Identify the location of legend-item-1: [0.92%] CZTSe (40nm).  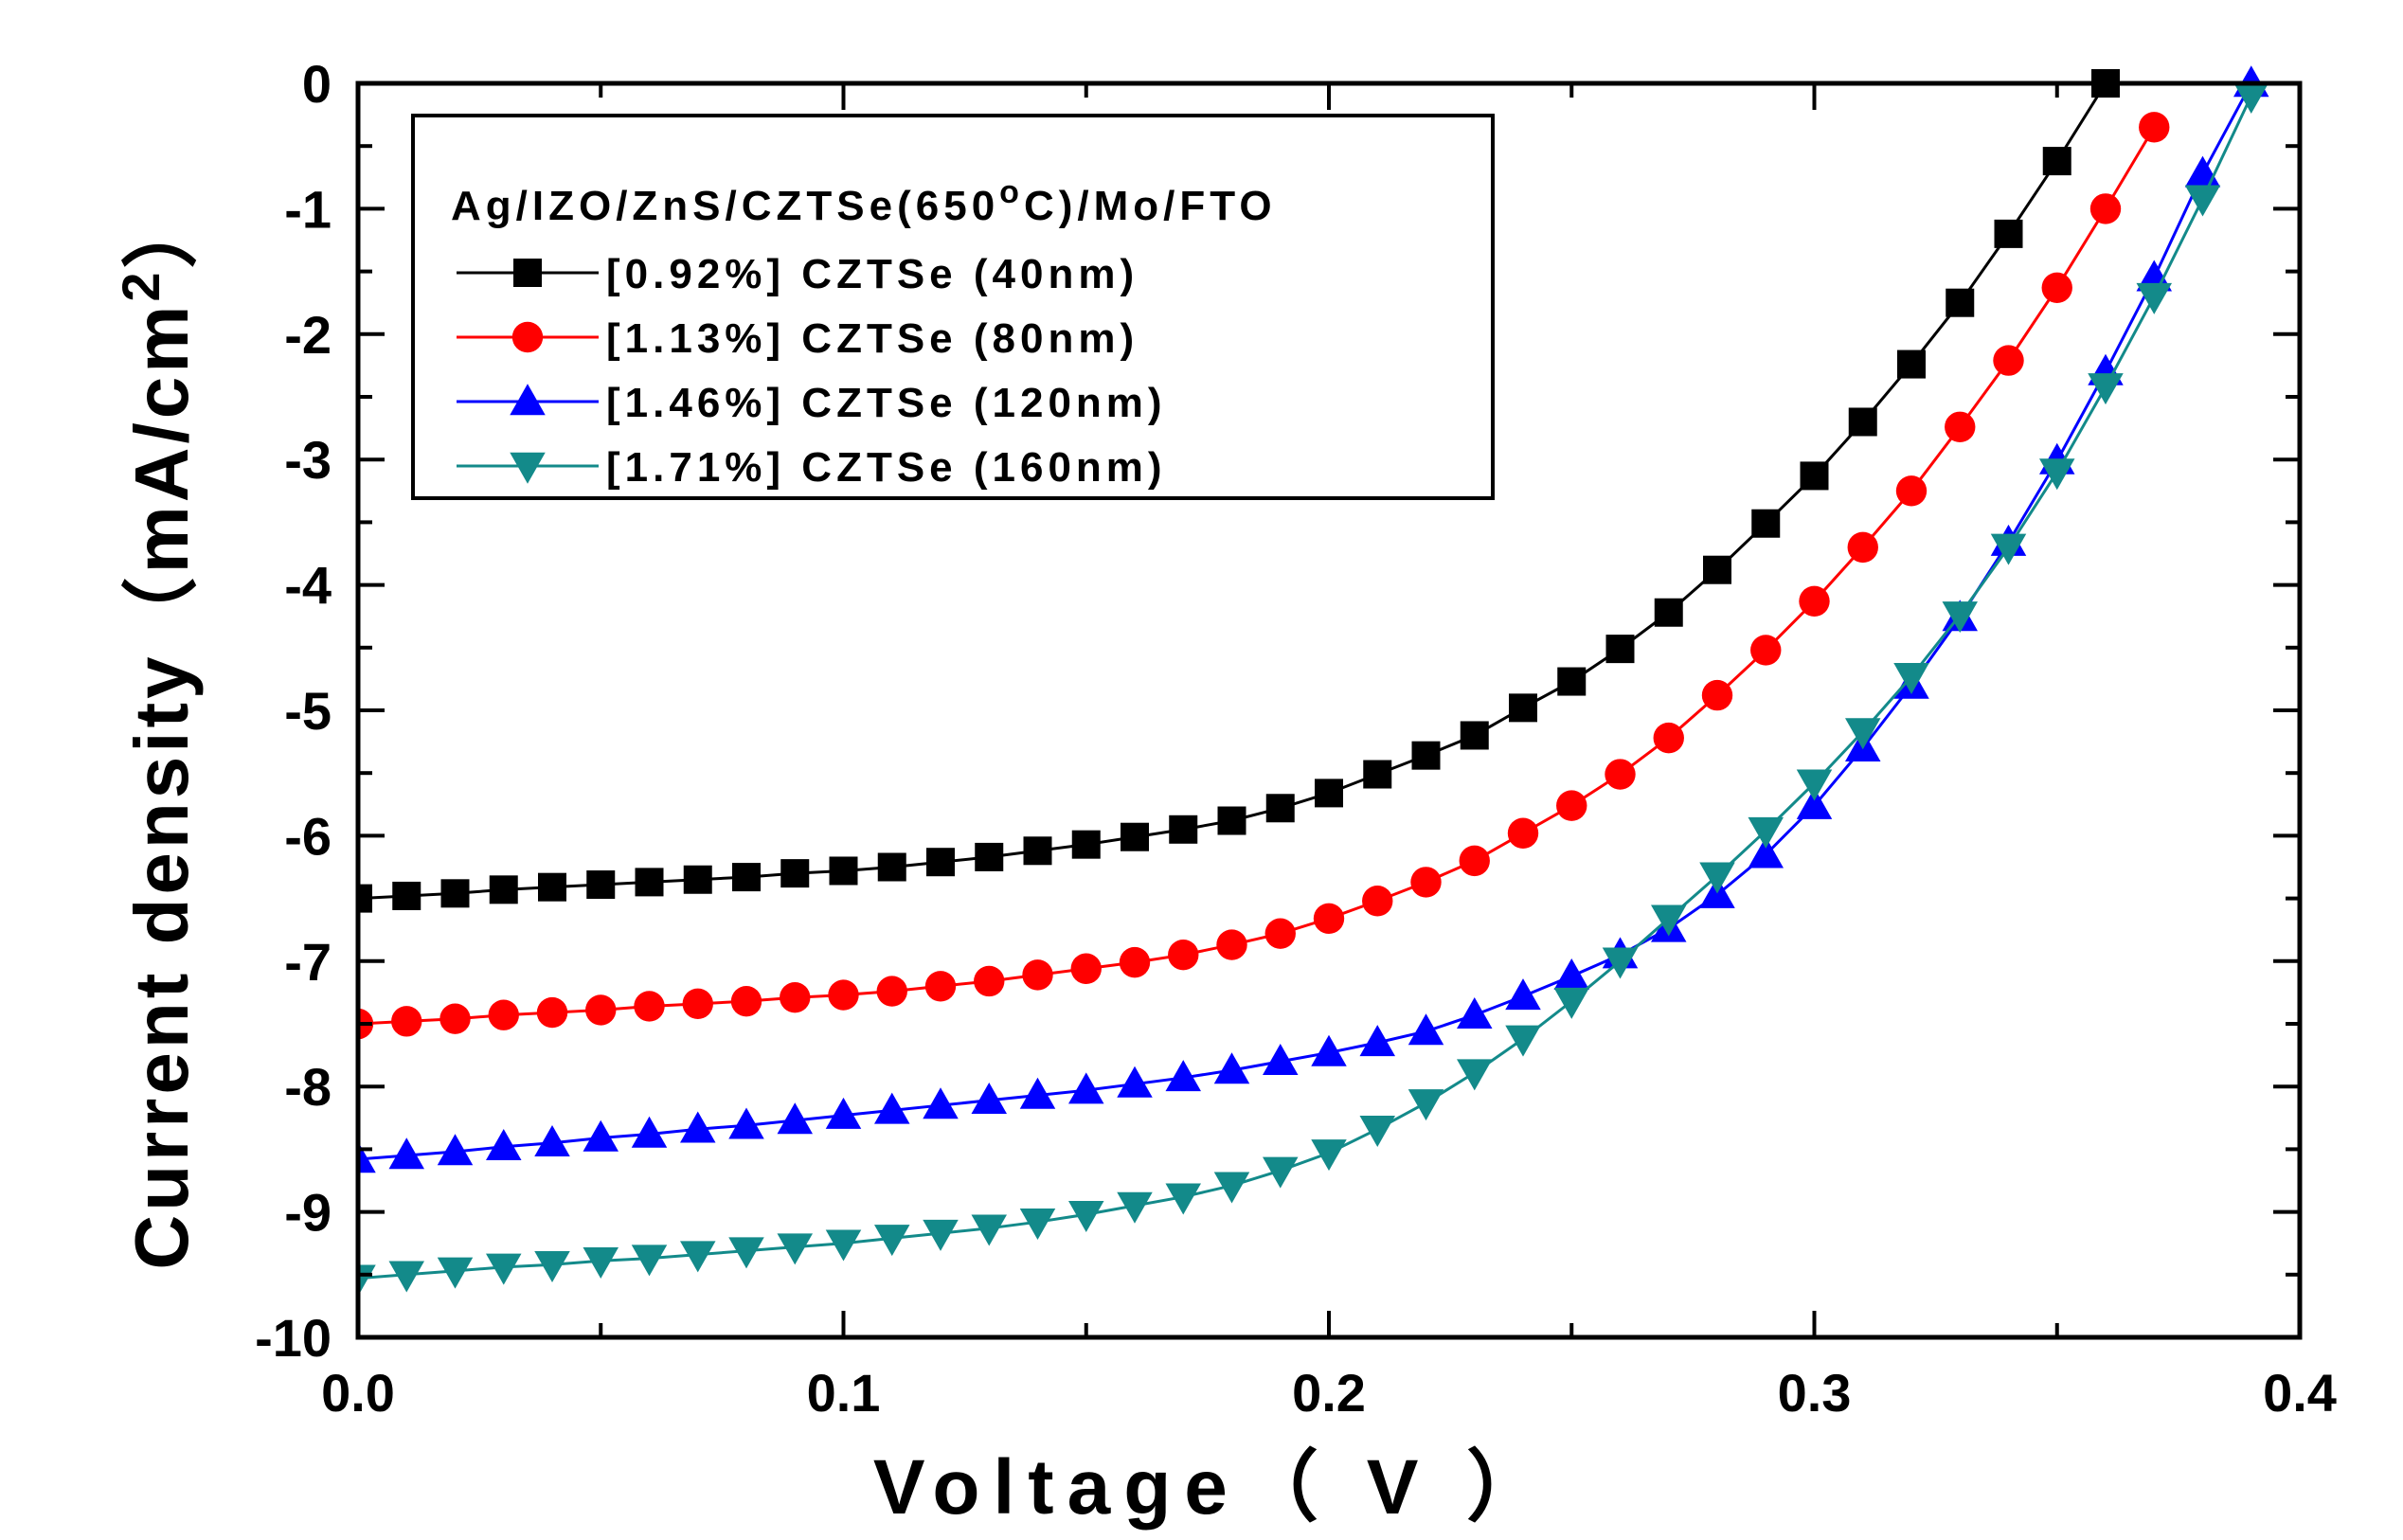
(795, 274).